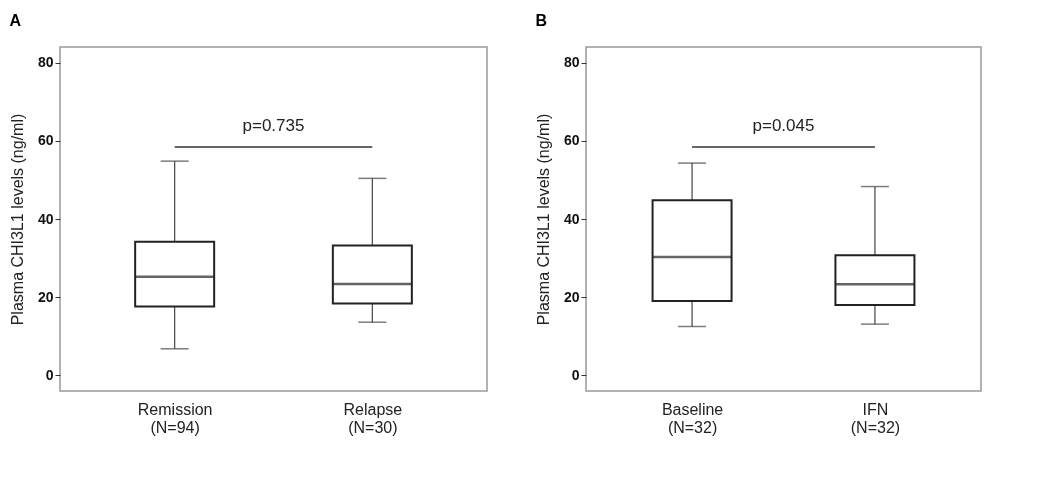 This screenshot has width=1060, height=494. I want to click on annotation: p=0.735, so click(273, 125).